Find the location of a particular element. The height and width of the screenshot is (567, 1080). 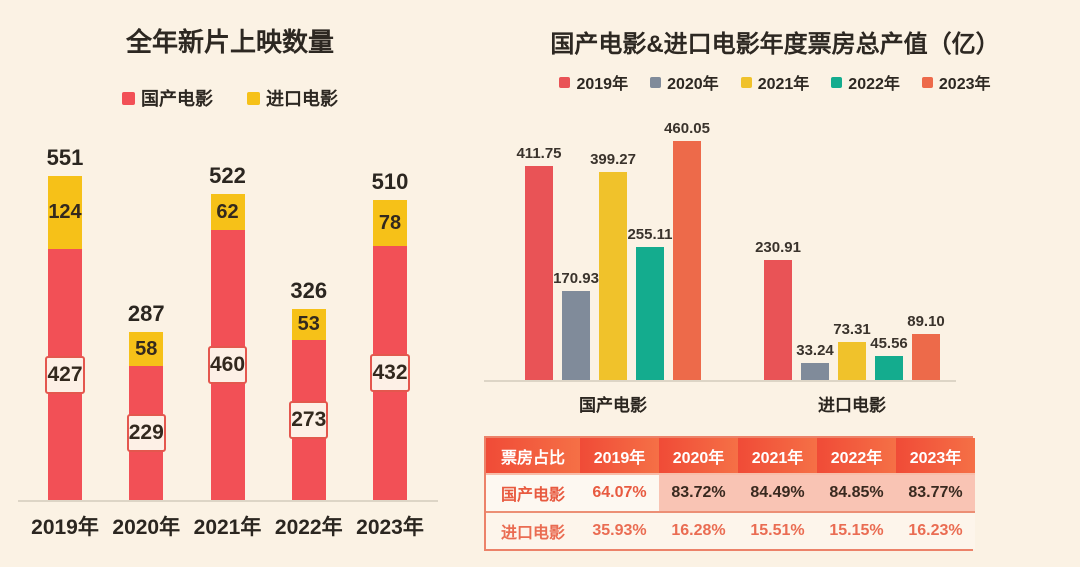

x-axis-label: 2021年 is located at coordinates (227, 527).